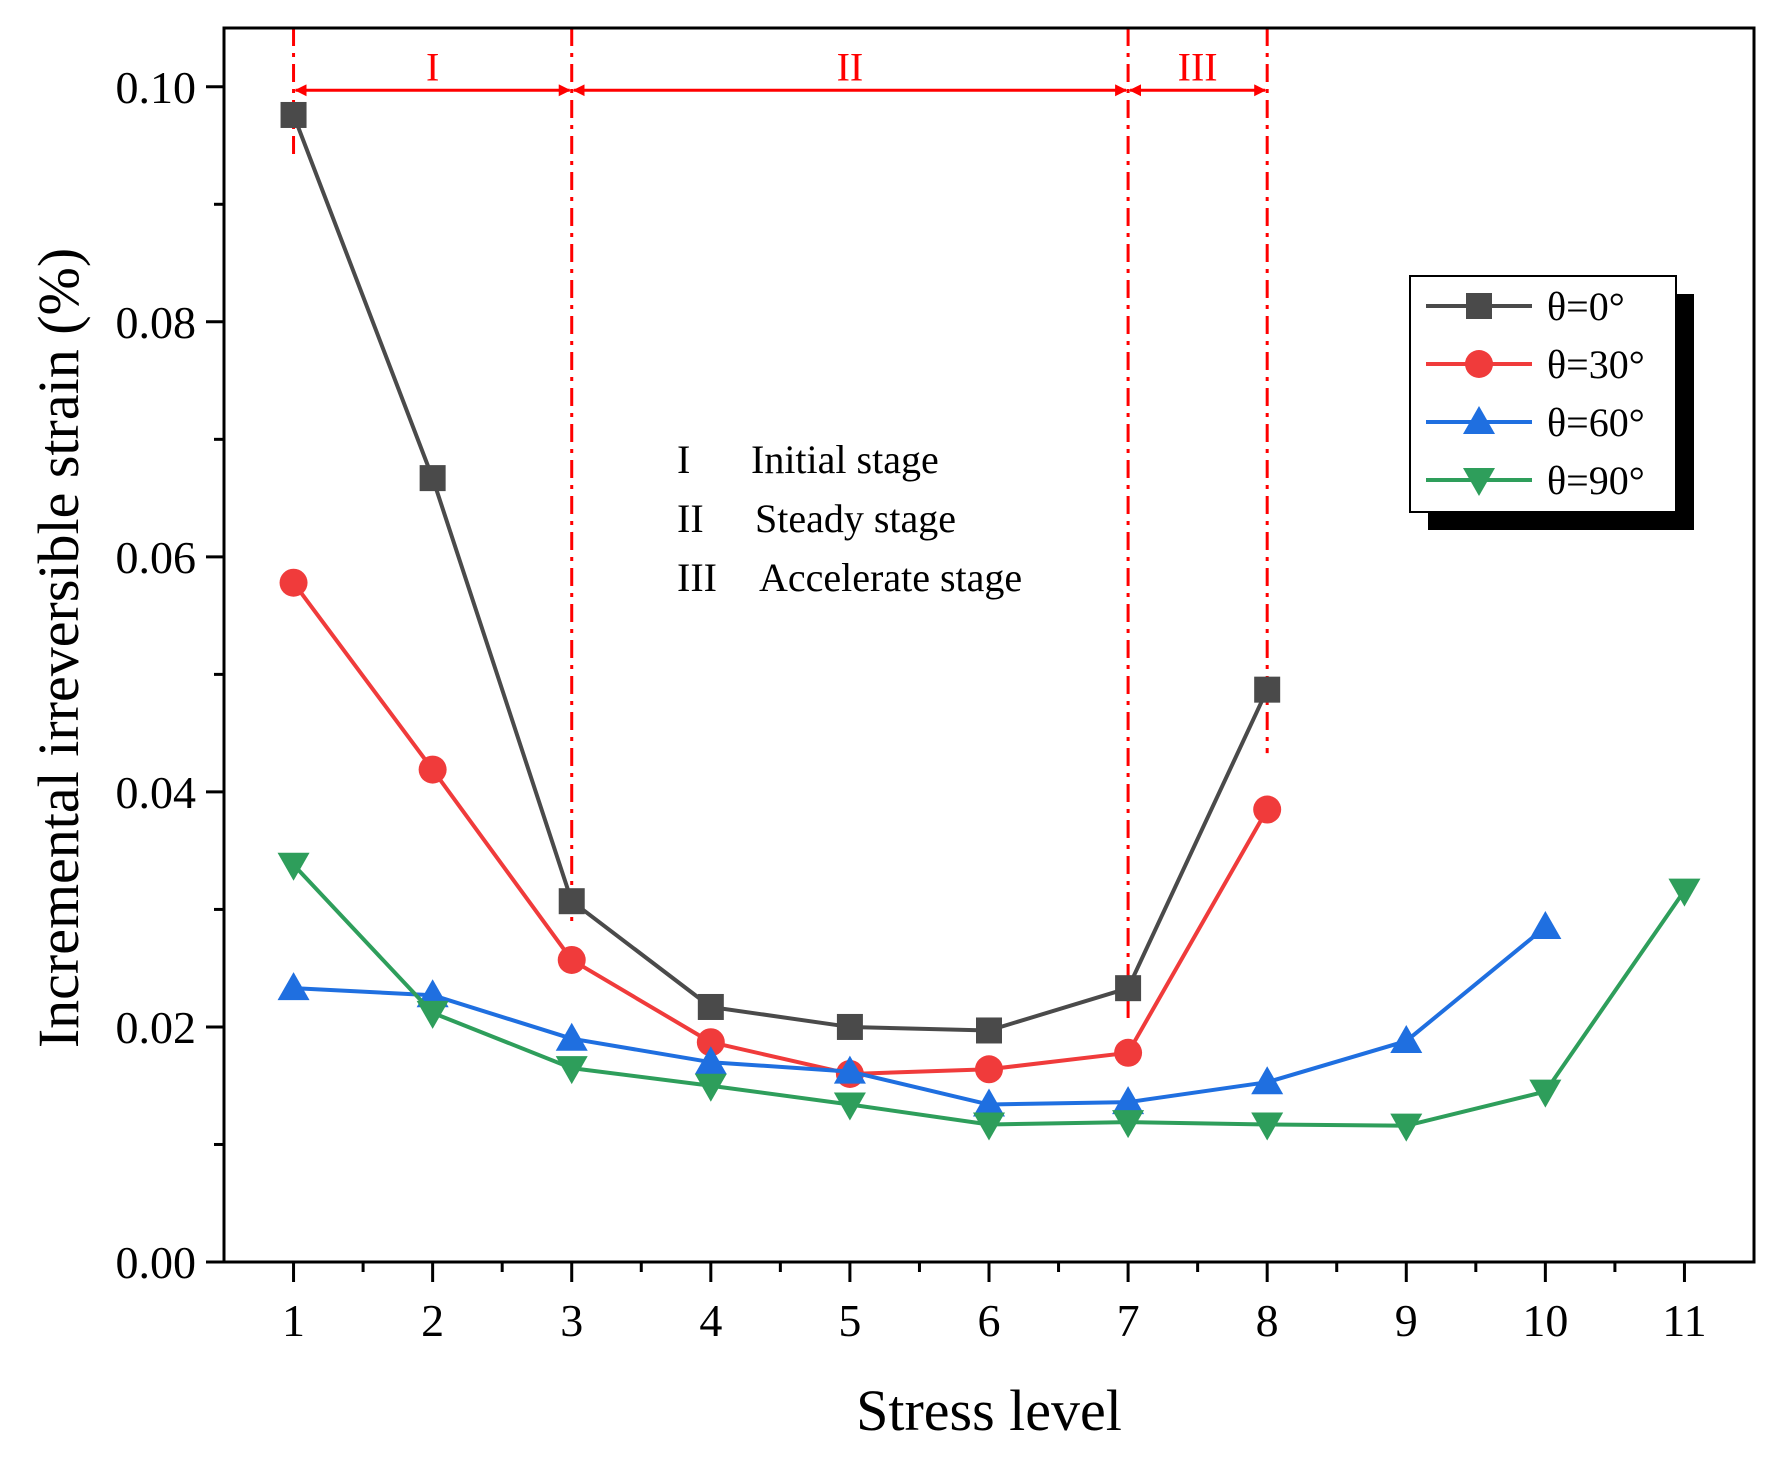 The width and height of the screenshot is (1783, 1468). What do you see at coordinates (1545, 1320) in the screenshot?
I see `x-tick-label: 10` at bounding box center [1545, 1320].